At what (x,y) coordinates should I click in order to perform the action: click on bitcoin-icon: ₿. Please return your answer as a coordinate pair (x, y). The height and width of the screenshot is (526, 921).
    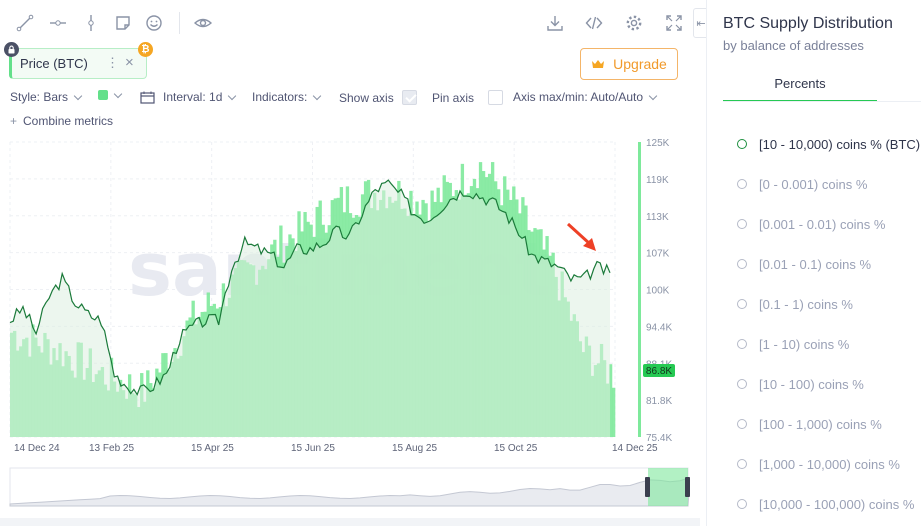
    Looking at the image, I should click on (145, 49).